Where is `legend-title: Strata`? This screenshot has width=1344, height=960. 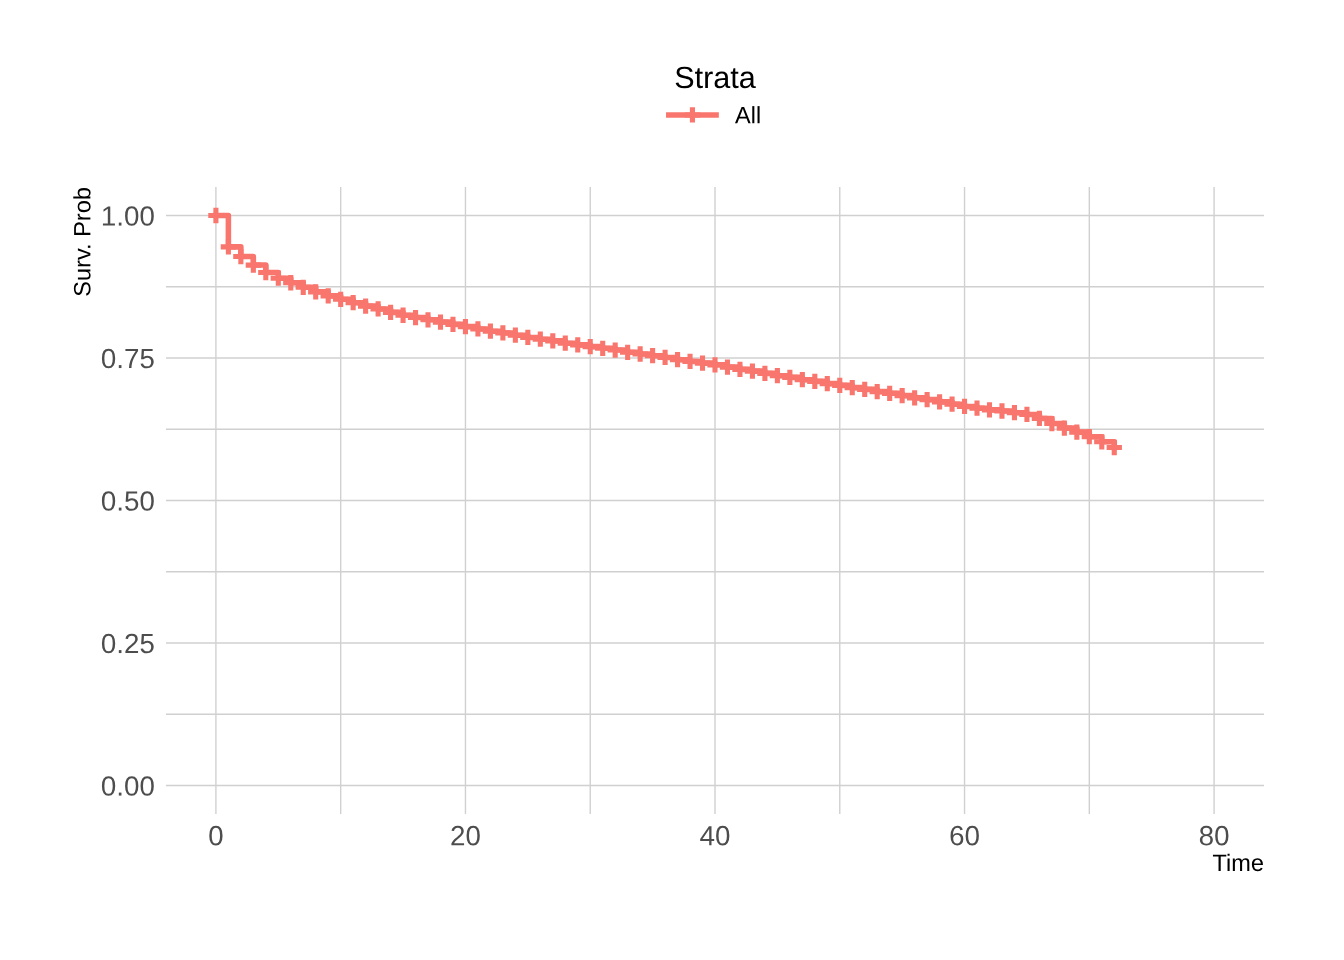
legend-title: Strata is located at coordinates (715, 77).